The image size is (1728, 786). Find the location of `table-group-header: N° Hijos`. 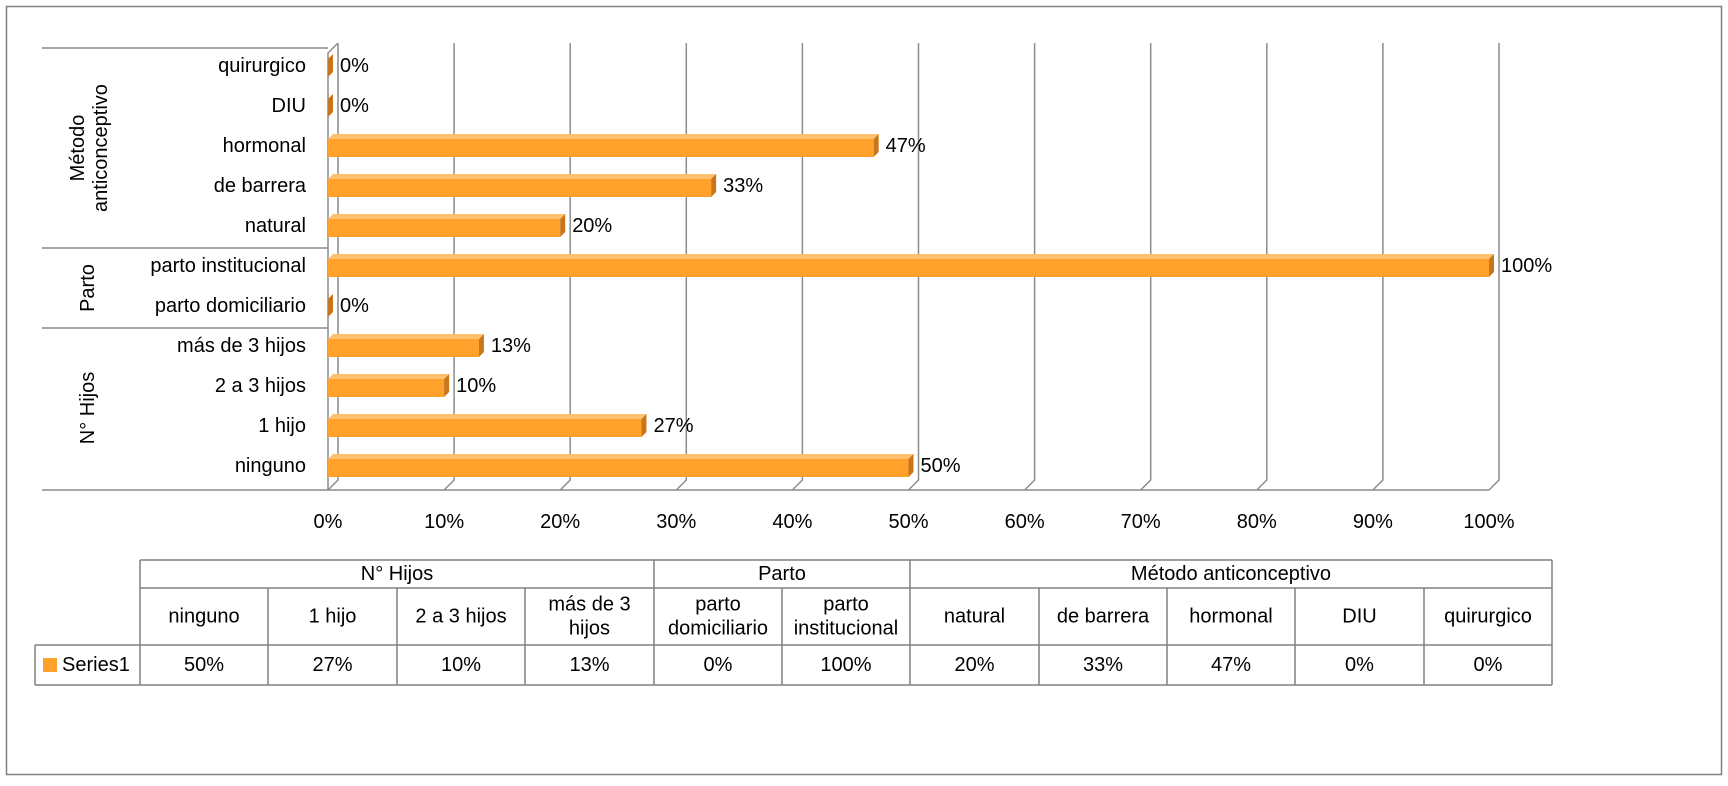

table-group-header: N° Hijos is located at coordinates (397, 574).